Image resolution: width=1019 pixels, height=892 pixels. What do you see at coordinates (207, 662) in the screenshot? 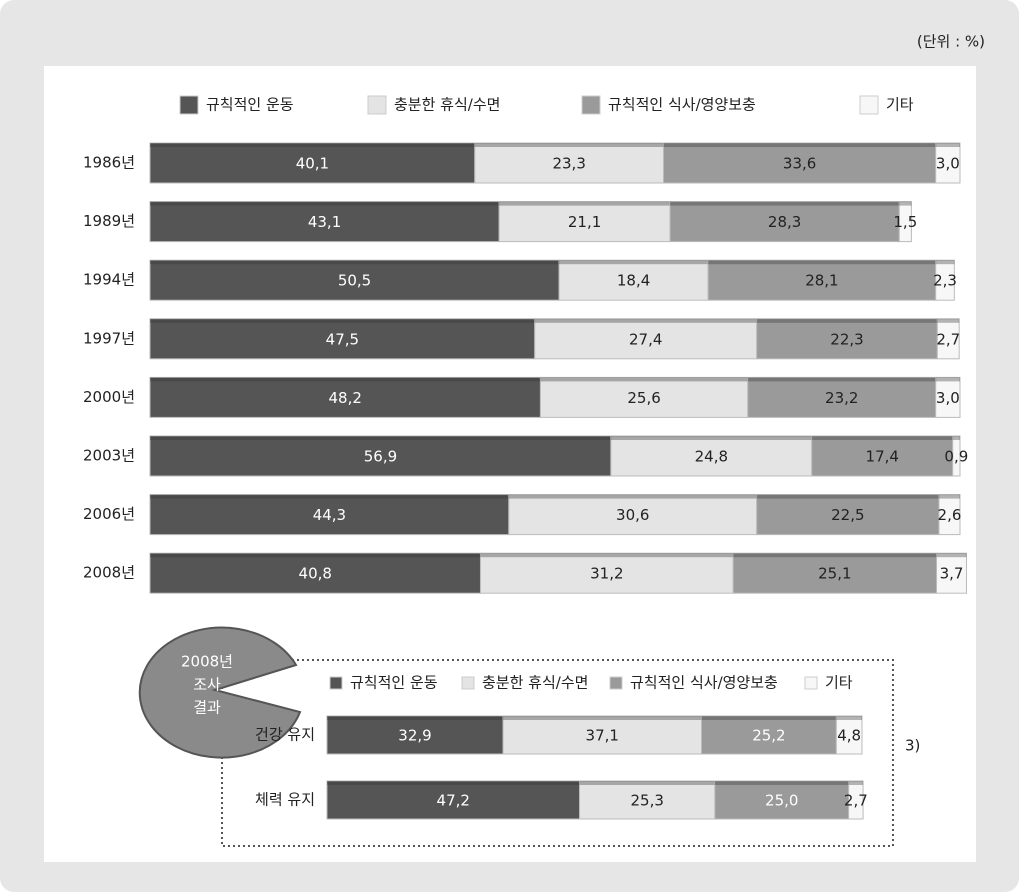
I see `badge-text: 2008년` at bounding box center [207, 662].